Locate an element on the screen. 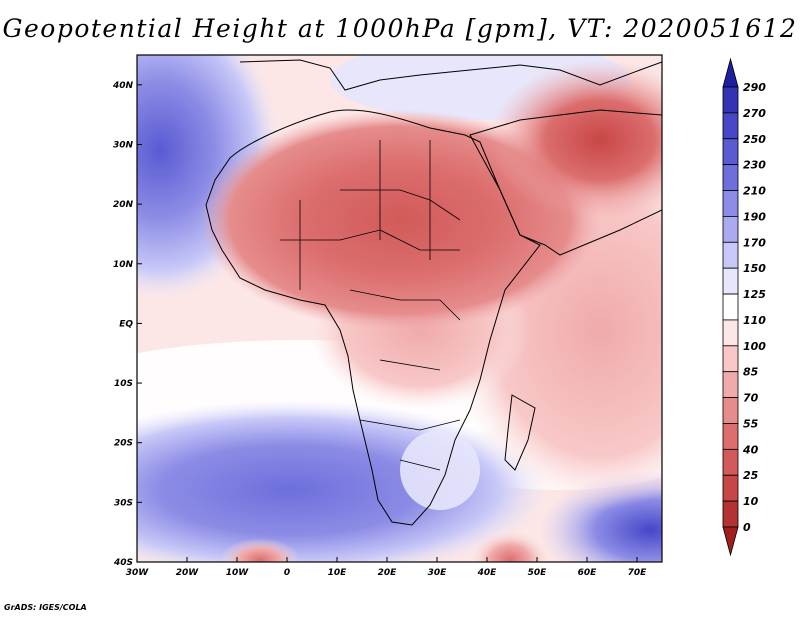 The image size is (800, 618). lon-tick-label: 20E is located at coordinates (388, 573).